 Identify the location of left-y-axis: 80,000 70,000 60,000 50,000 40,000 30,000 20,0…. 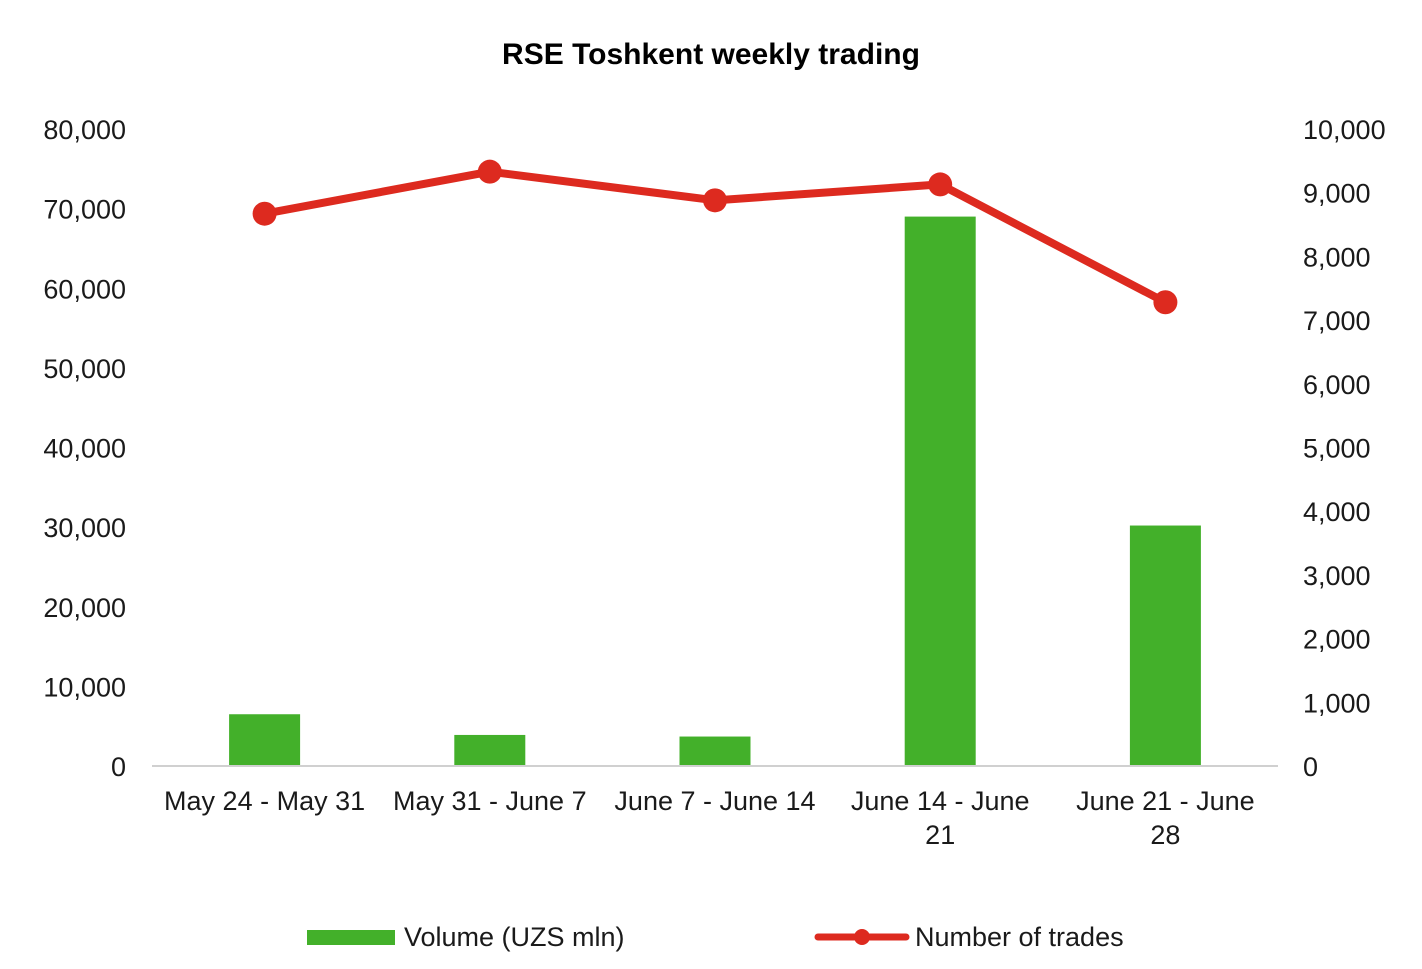
(84, 448).